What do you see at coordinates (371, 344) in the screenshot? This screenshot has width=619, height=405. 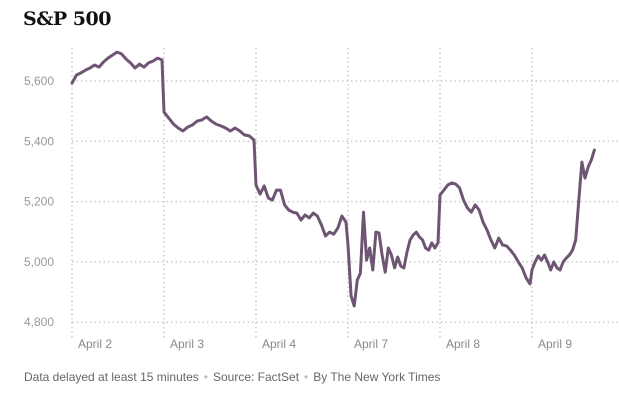 I see `x-tick-label: April 7` at bounding box center [371, 344].